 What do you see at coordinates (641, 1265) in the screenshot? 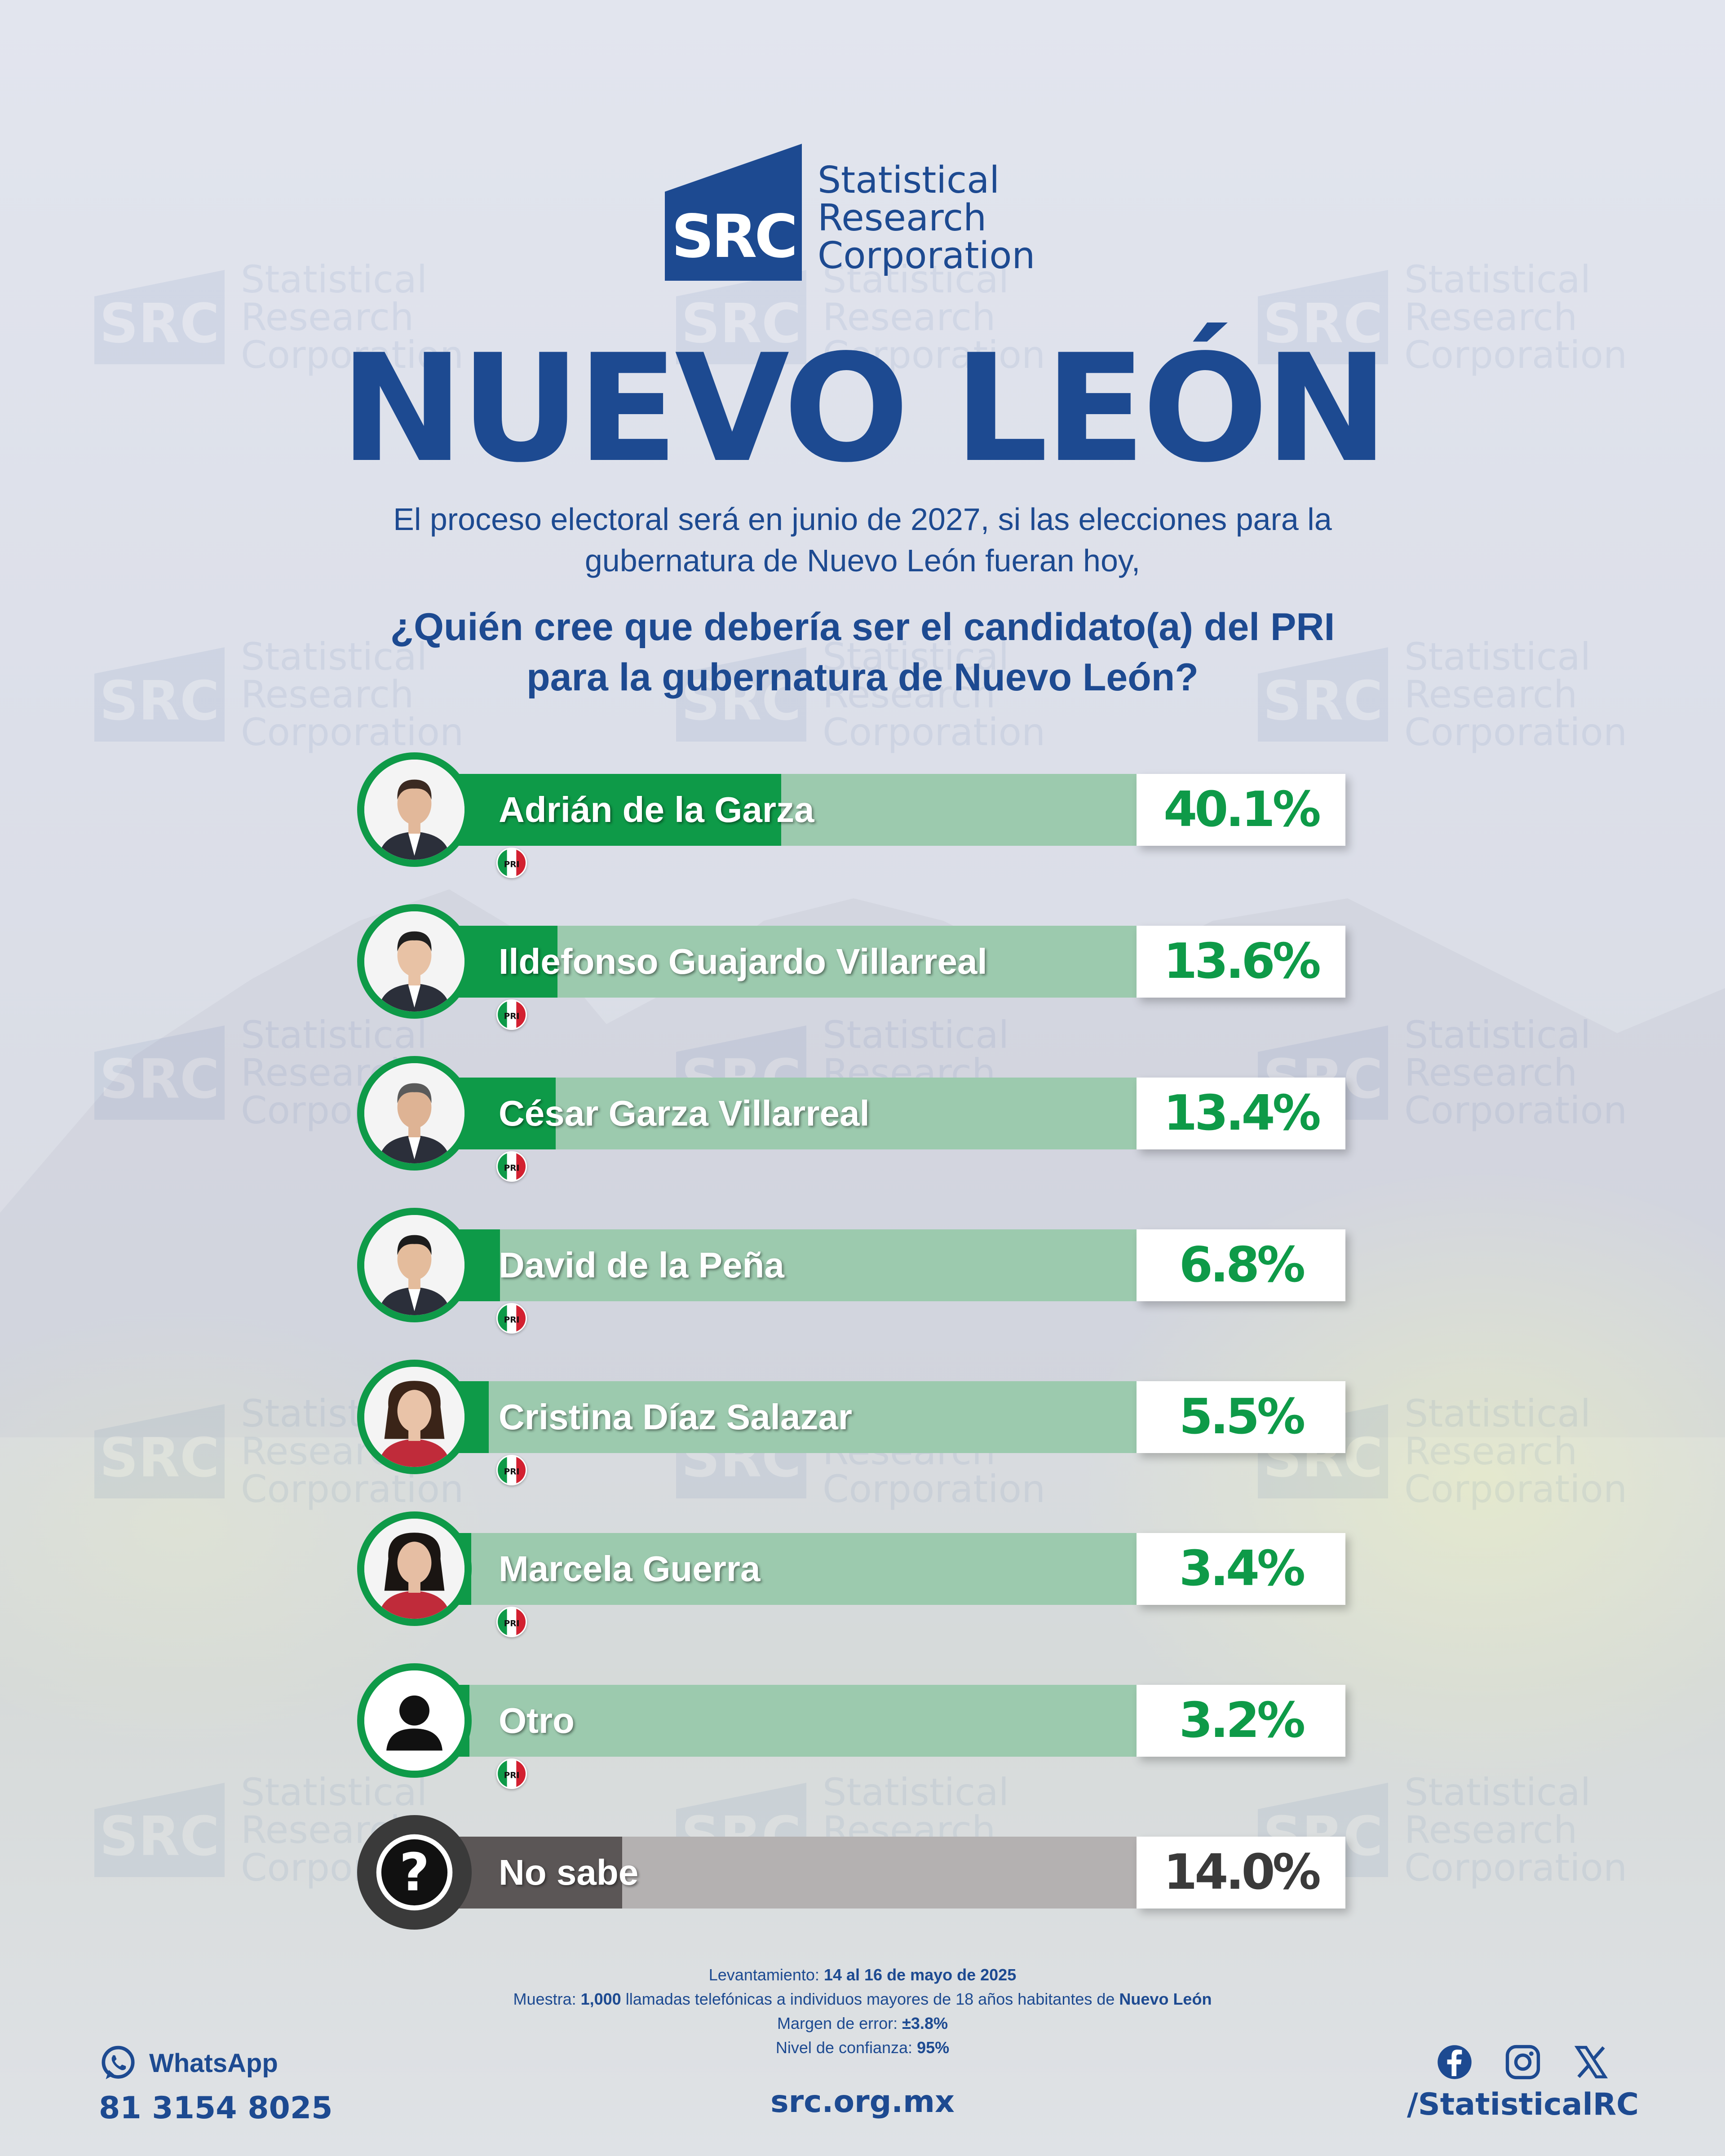
I see `bar-category-label: David de la Peña` at bounding box center [641, 1265].